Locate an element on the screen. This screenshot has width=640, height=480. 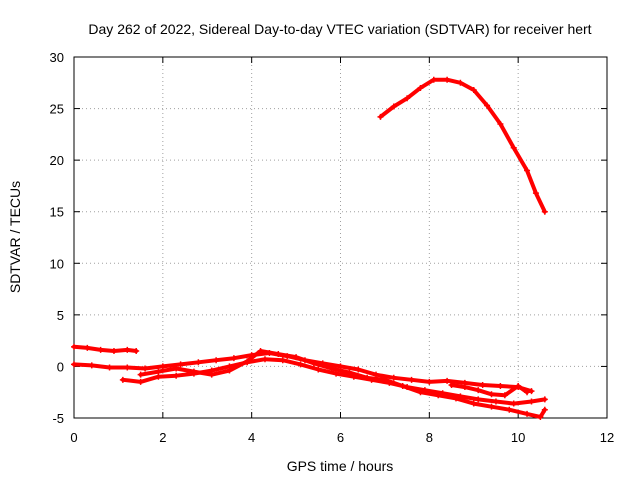
x-tick-label: 10 is located at coordinates (518, 437).